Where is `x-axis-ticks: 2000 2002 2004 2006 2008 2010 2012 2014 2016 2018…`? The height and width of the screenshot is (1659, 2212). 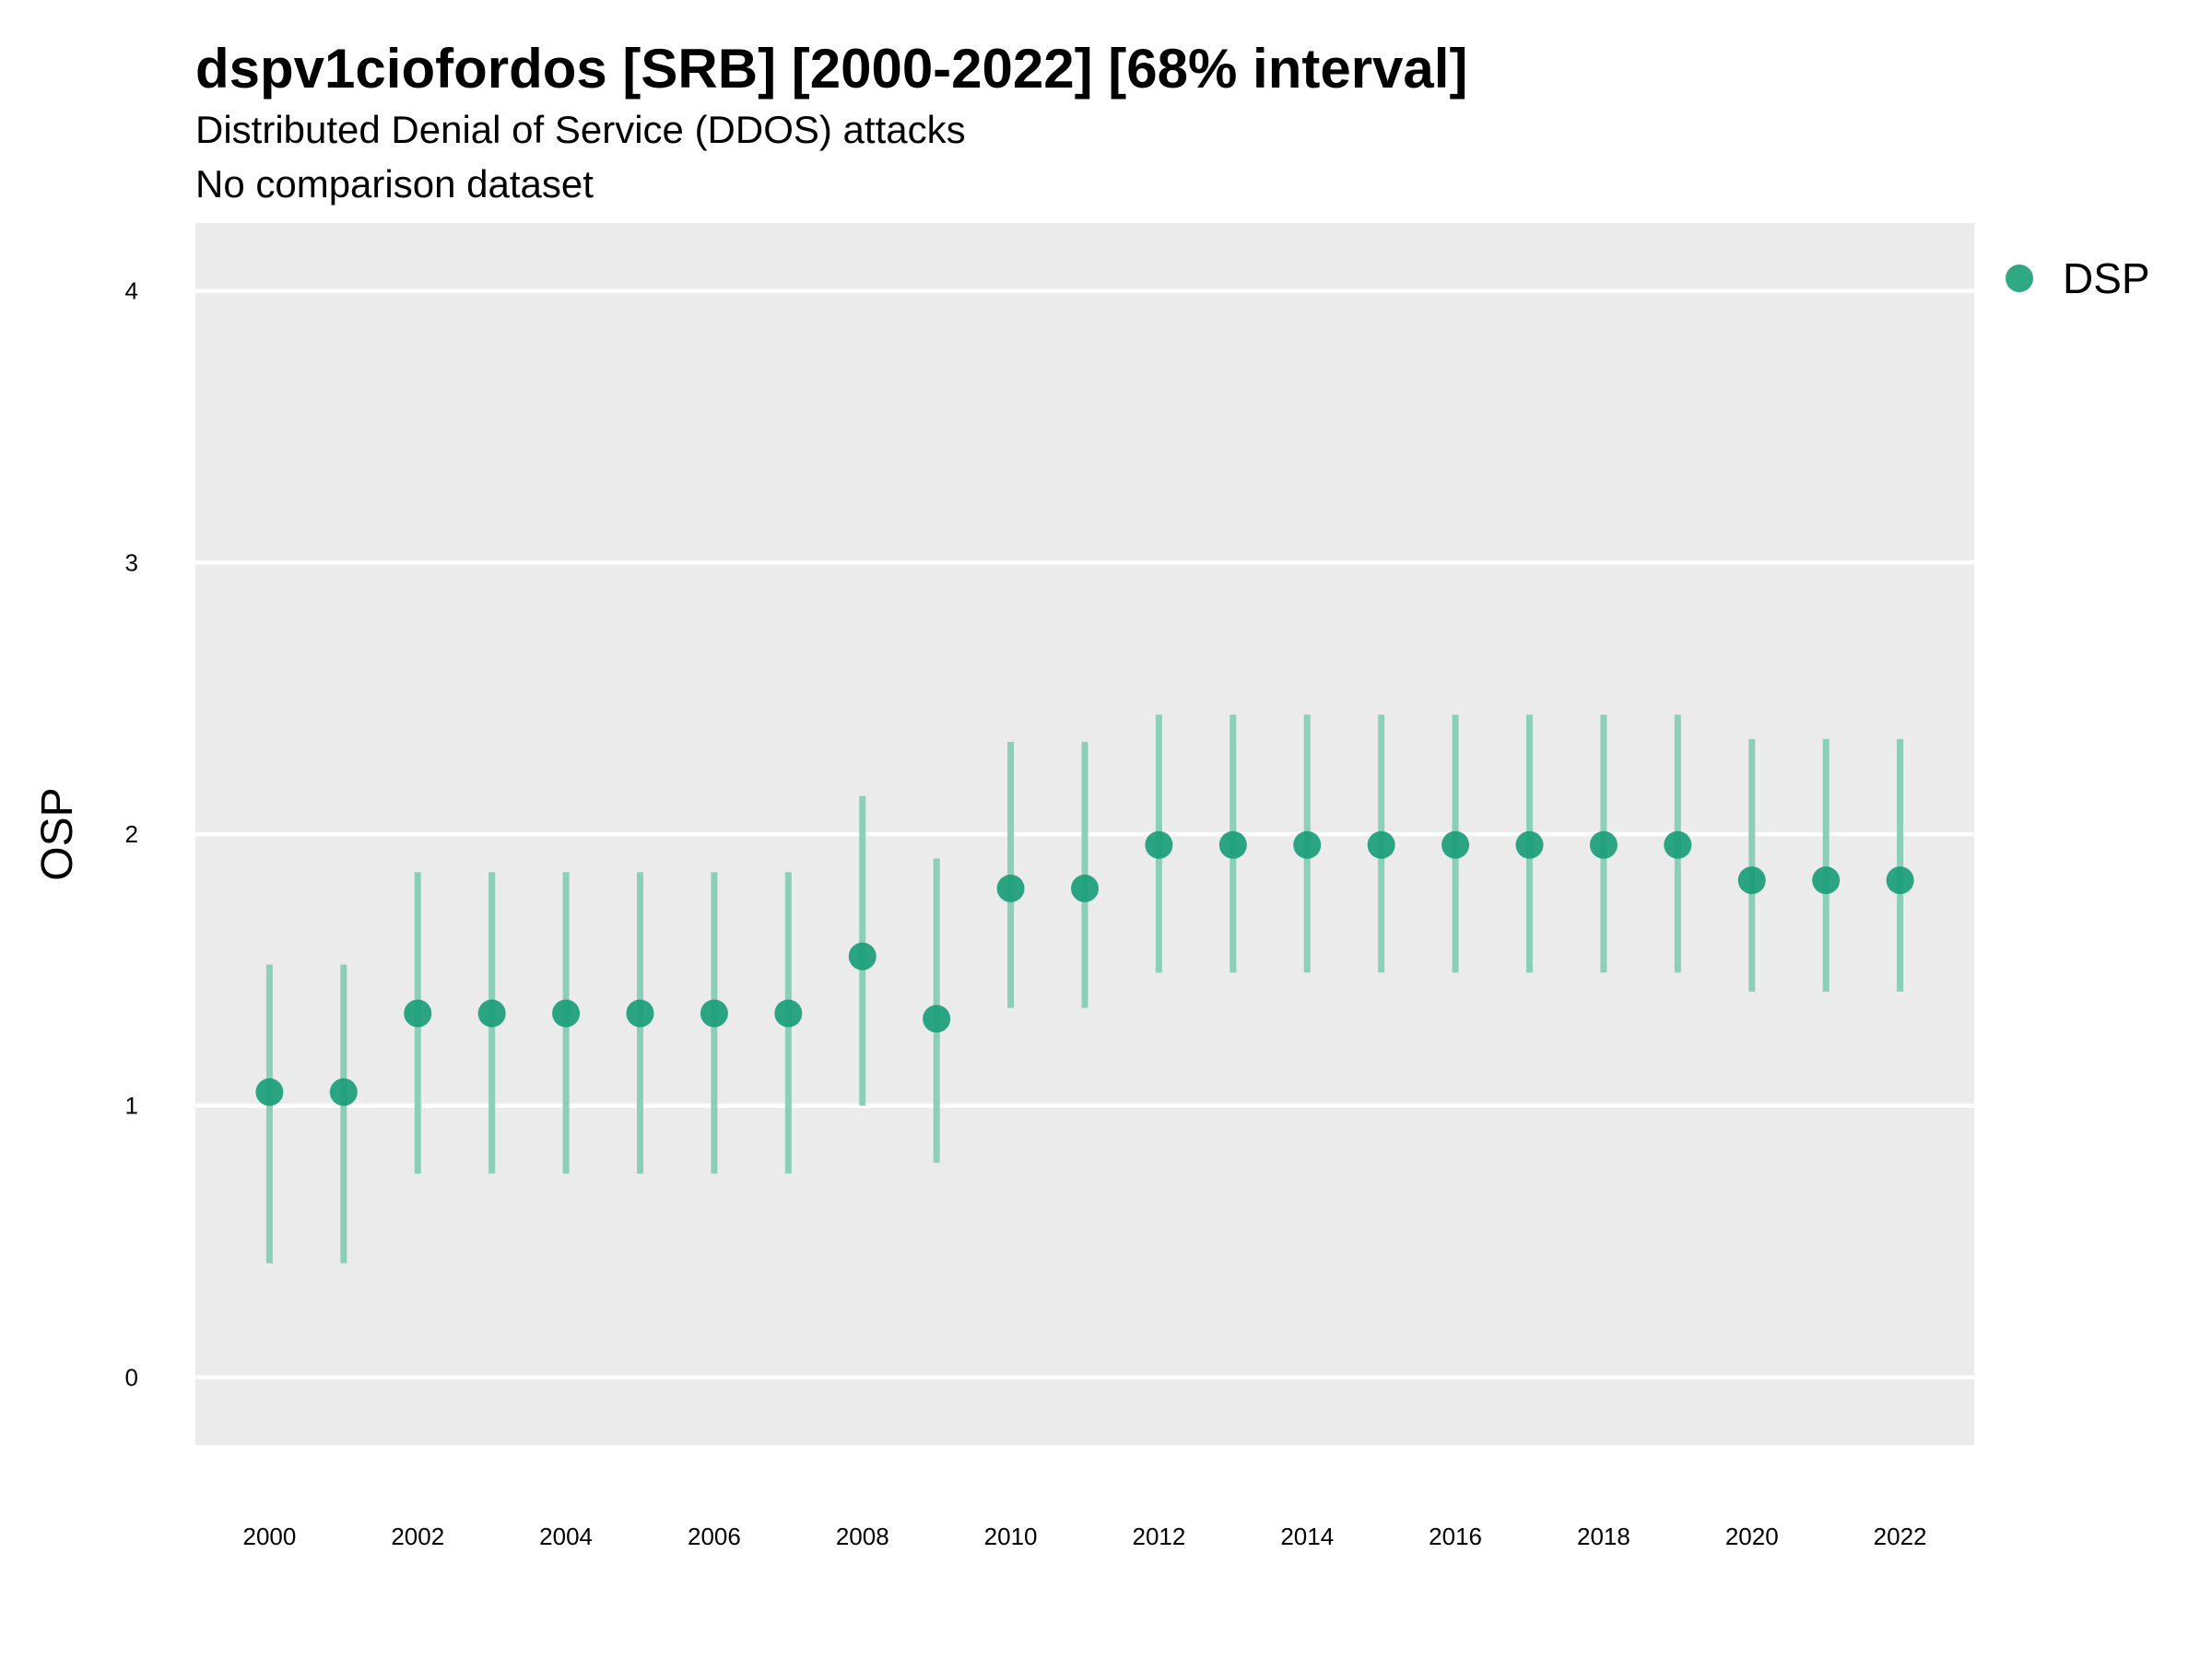 x-axis-ticks: 2000 2002 2004 2006 2008 2010 2012 2014 2016 2018… is located at coordinates (1084, 1536).